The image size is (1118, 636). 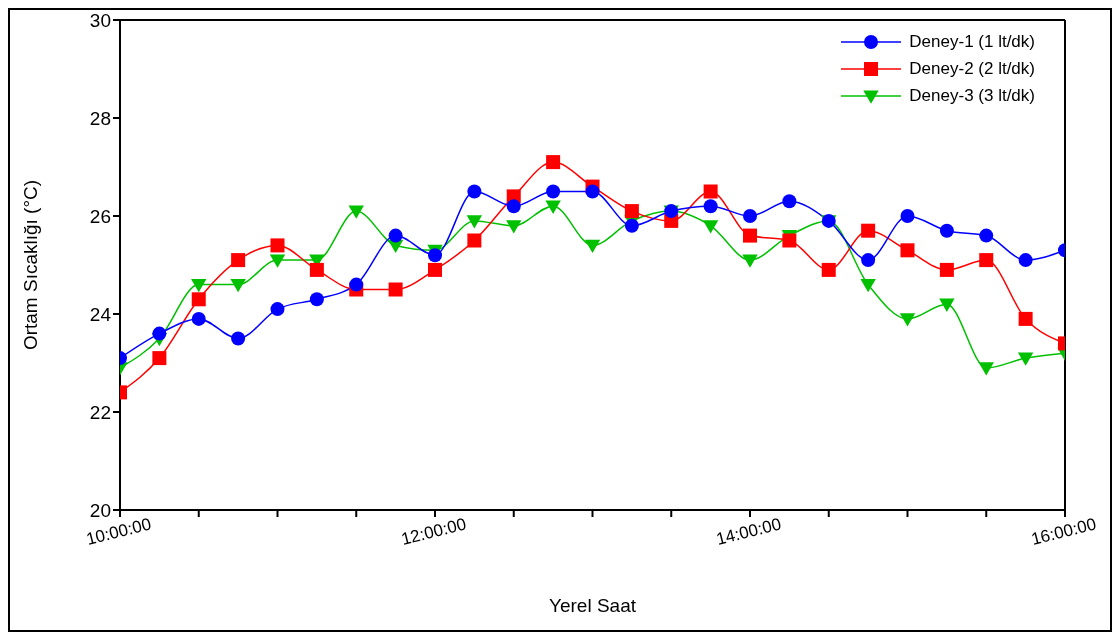 I want to click on y-axis-title: Ortam Sıcaklığı (°C), so click(x=30, y=265).